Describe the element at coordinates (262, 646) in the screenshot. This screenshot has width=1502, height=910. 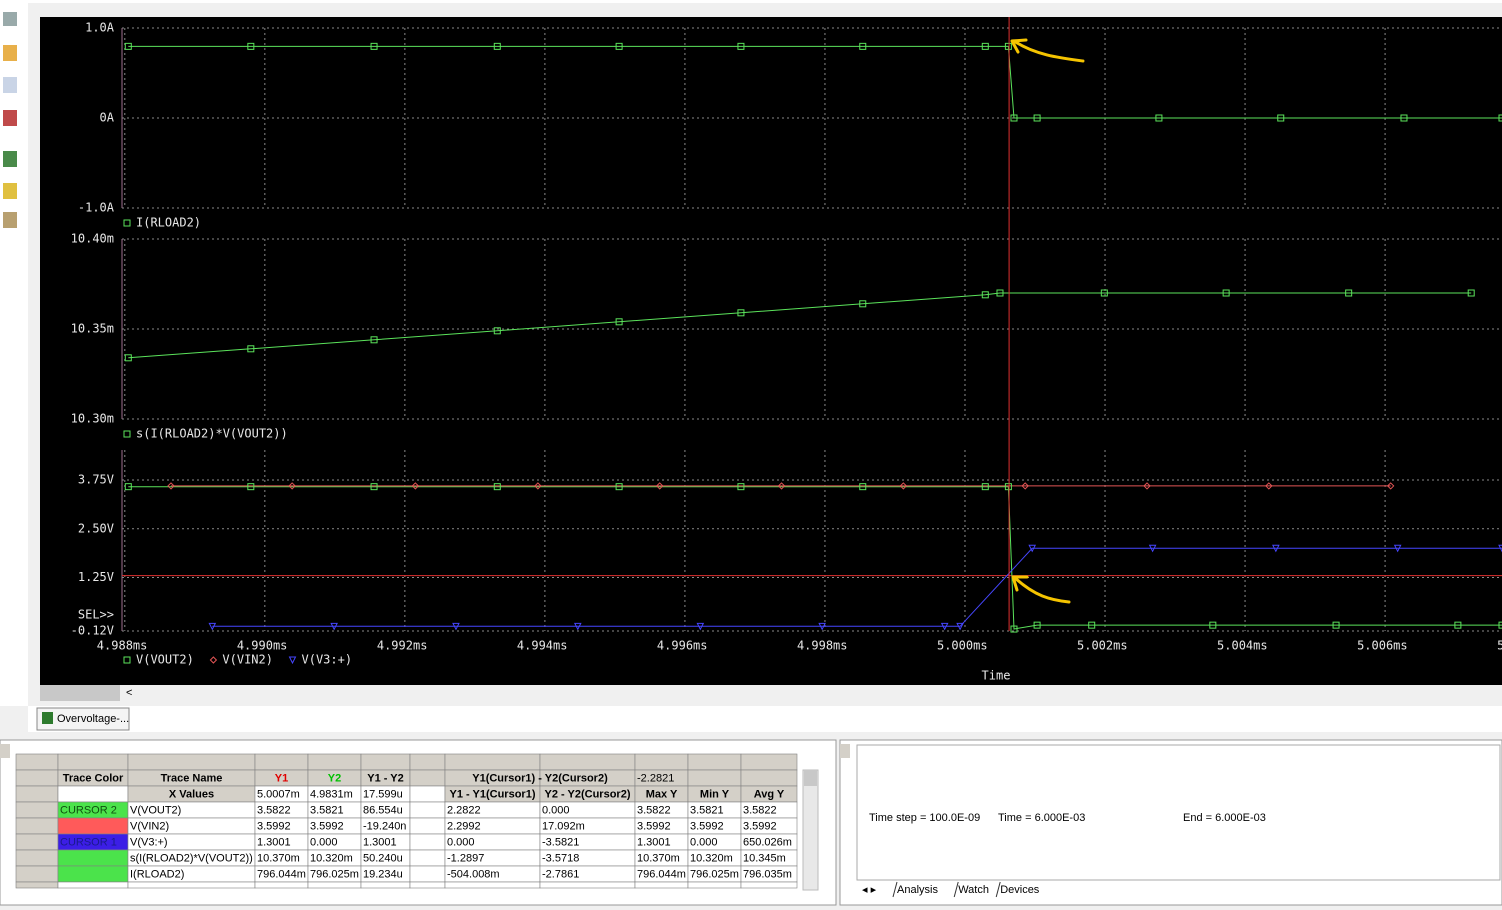
I see `x-tick-label: 4.990ms` at that location.